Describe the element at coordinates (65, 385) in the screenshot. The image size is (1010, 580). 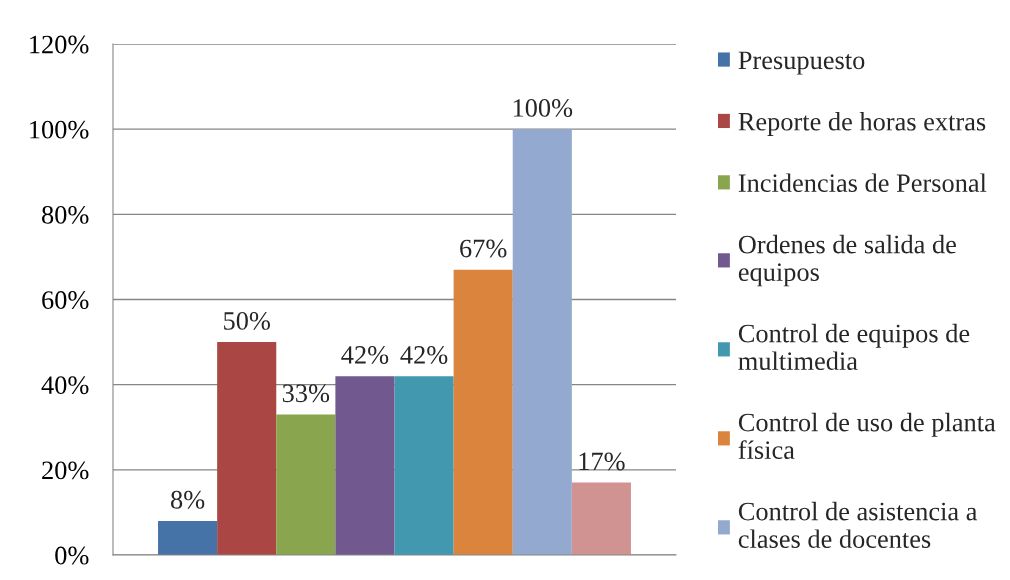
I see `y-tick-label: 40%` at that location.